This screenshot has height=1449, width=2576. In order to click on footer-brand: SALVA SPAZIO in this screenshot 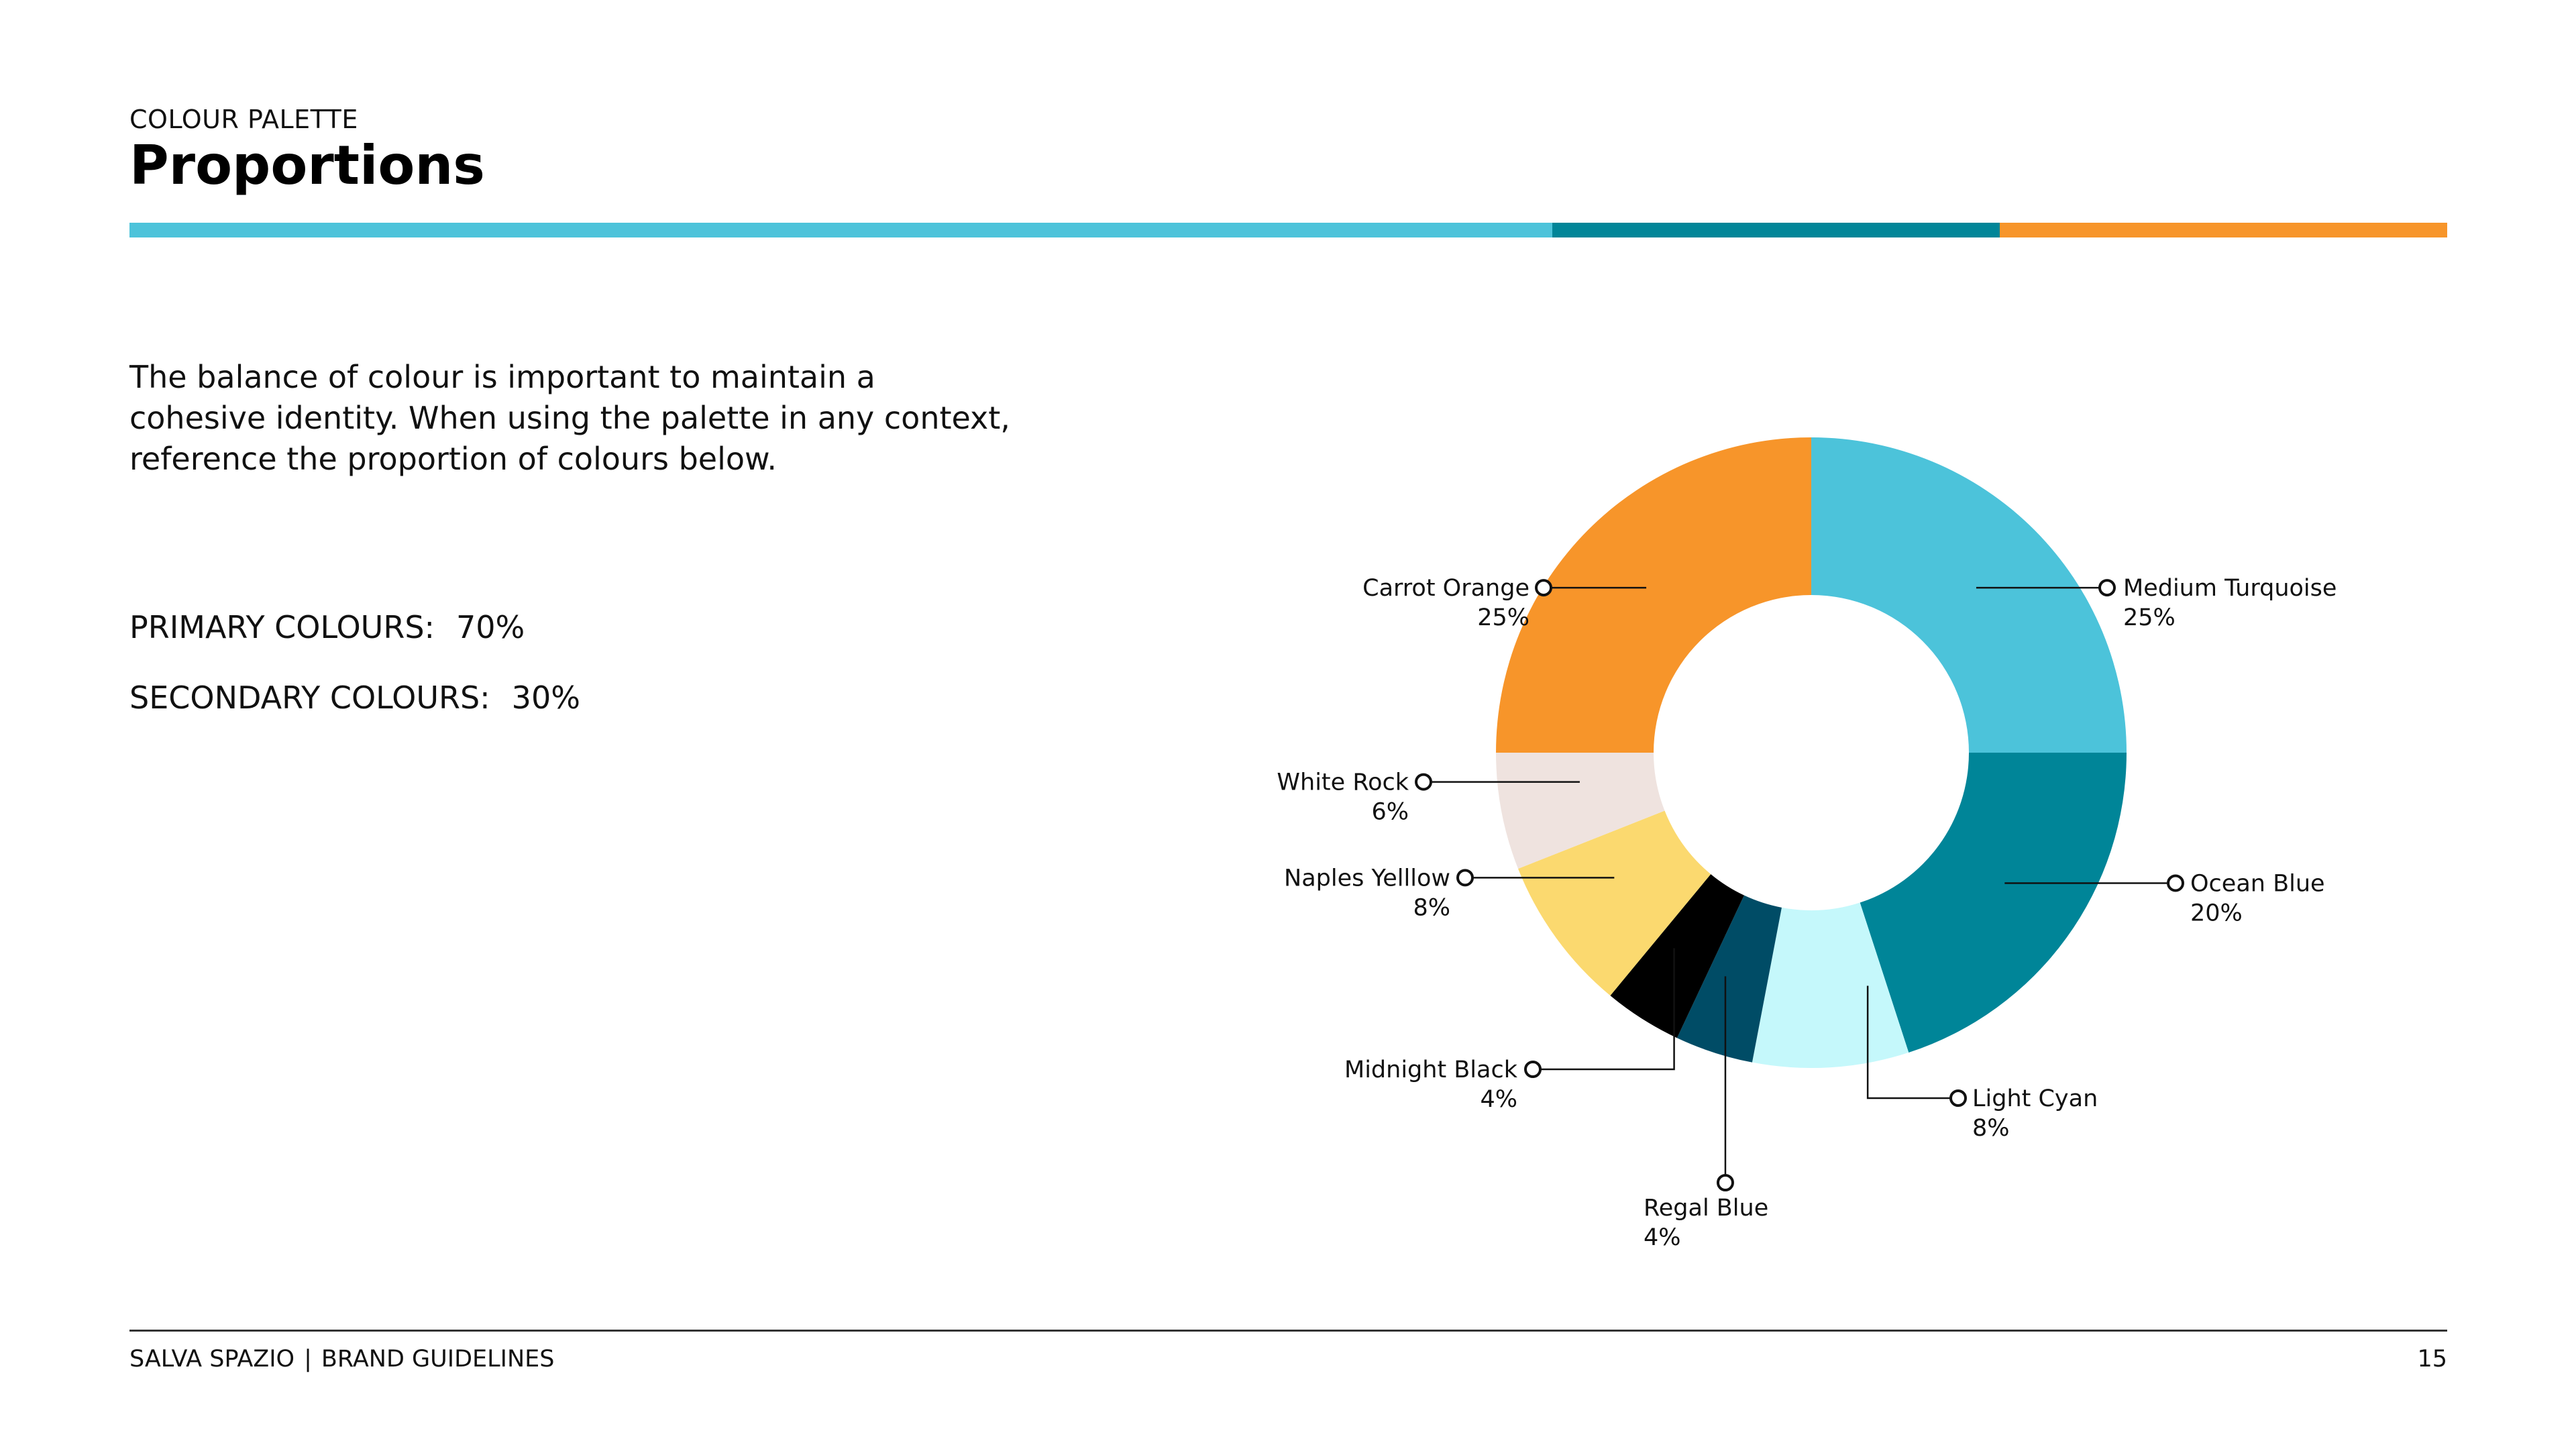, I will do `click(212, 1359)`.